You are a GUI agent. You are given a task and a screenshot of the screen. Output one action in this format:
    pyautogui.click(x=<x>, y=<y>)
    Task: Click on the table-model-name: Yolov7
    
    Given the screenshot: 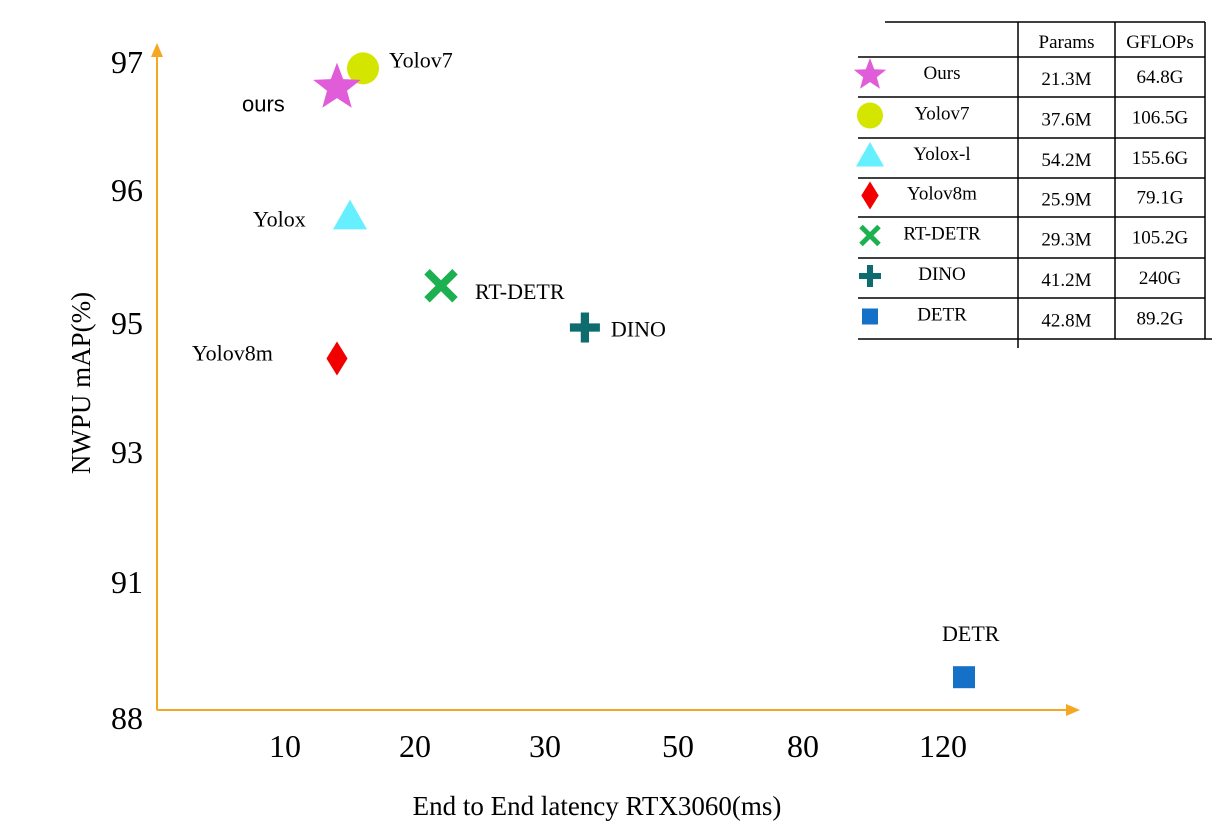 What is the action you would take?
    pyautogui.click(x=941, y=114)
    